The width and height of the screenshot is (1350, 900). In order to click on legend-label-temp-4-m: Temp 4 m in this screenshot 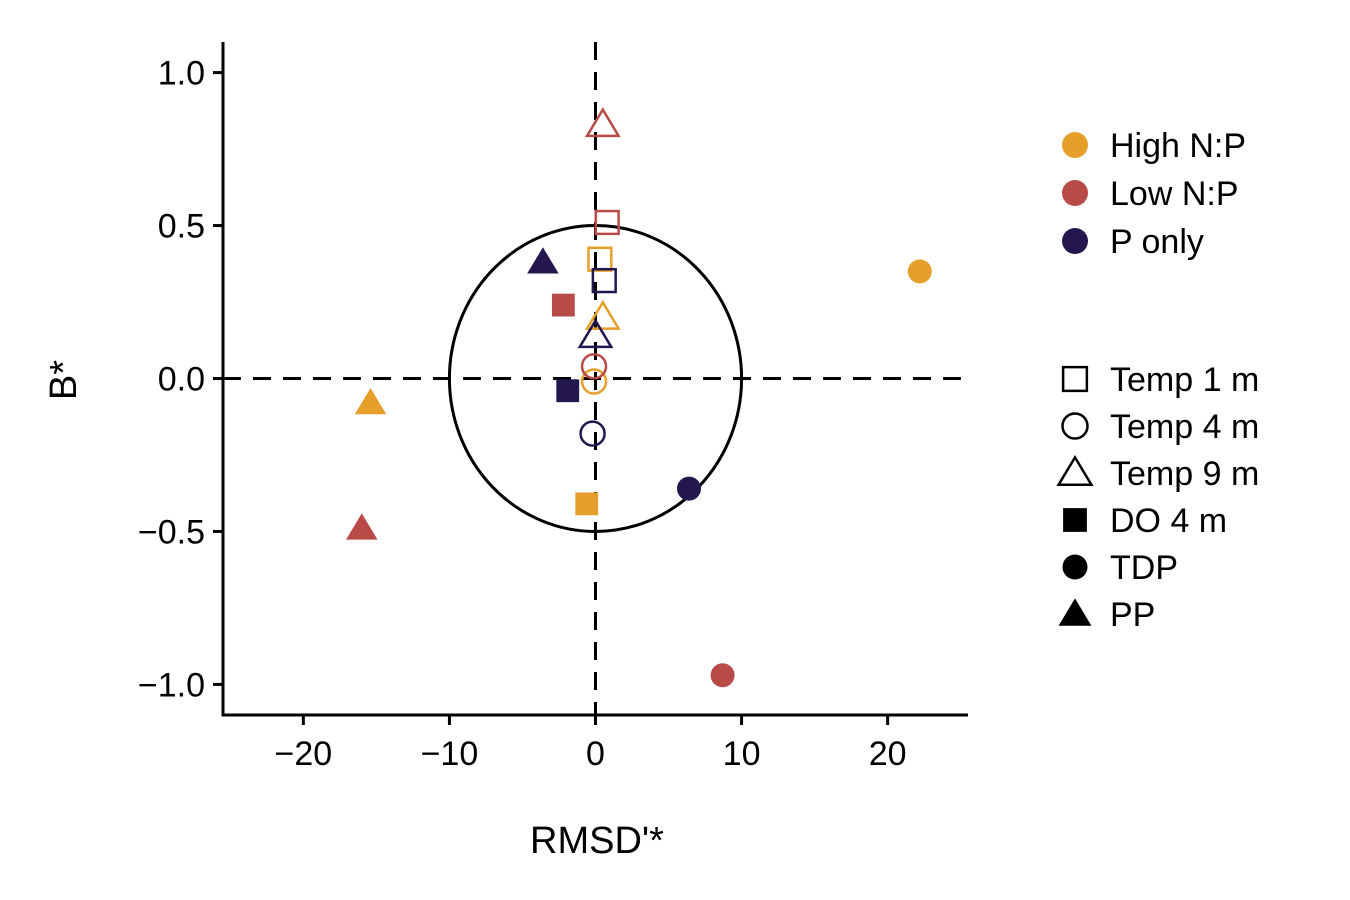, I will do `click(1184, 427)`.